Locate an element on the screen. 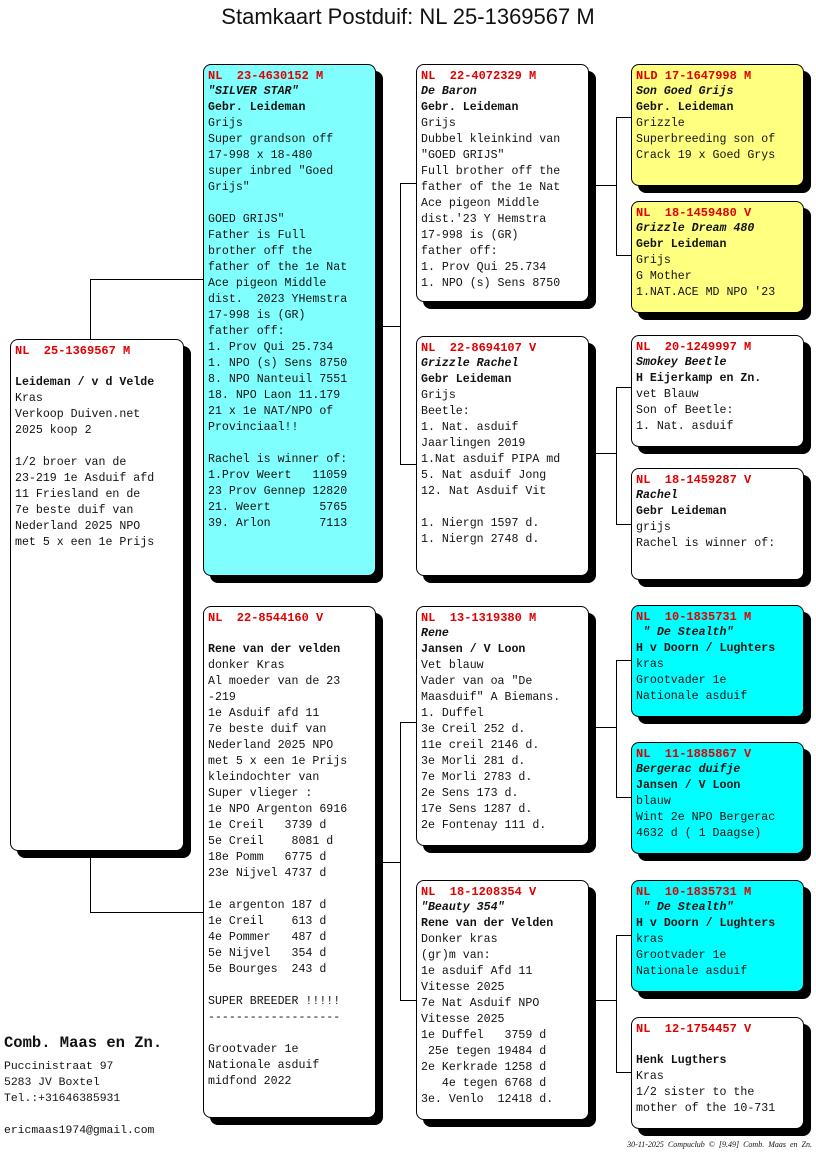 The image size is (816, 1172). info-line: blauw is located at coordinates (653, 801).